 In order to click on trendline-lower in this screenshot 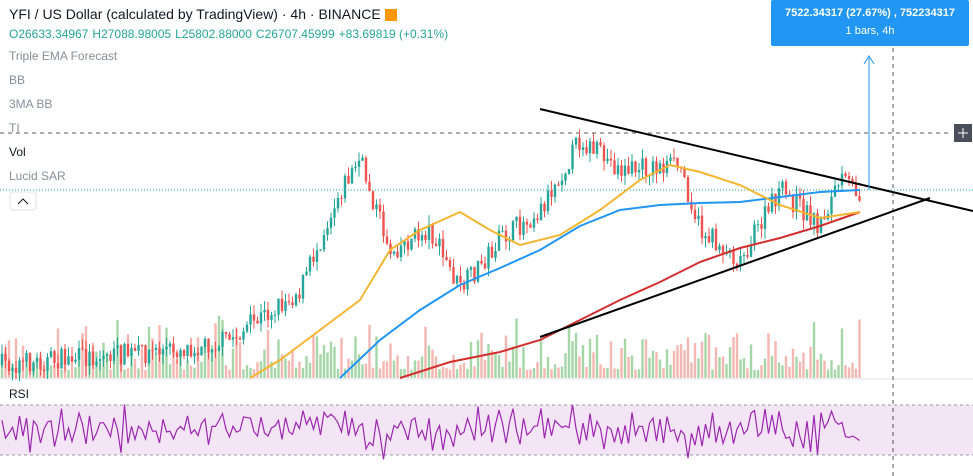, I will do `click(735, 267)`.